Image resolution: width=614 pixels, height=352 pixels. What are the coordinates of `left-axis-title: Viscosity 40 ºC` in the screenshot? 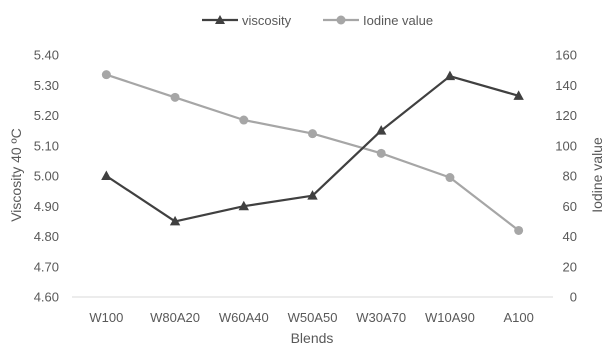 It's located at (16, 175).